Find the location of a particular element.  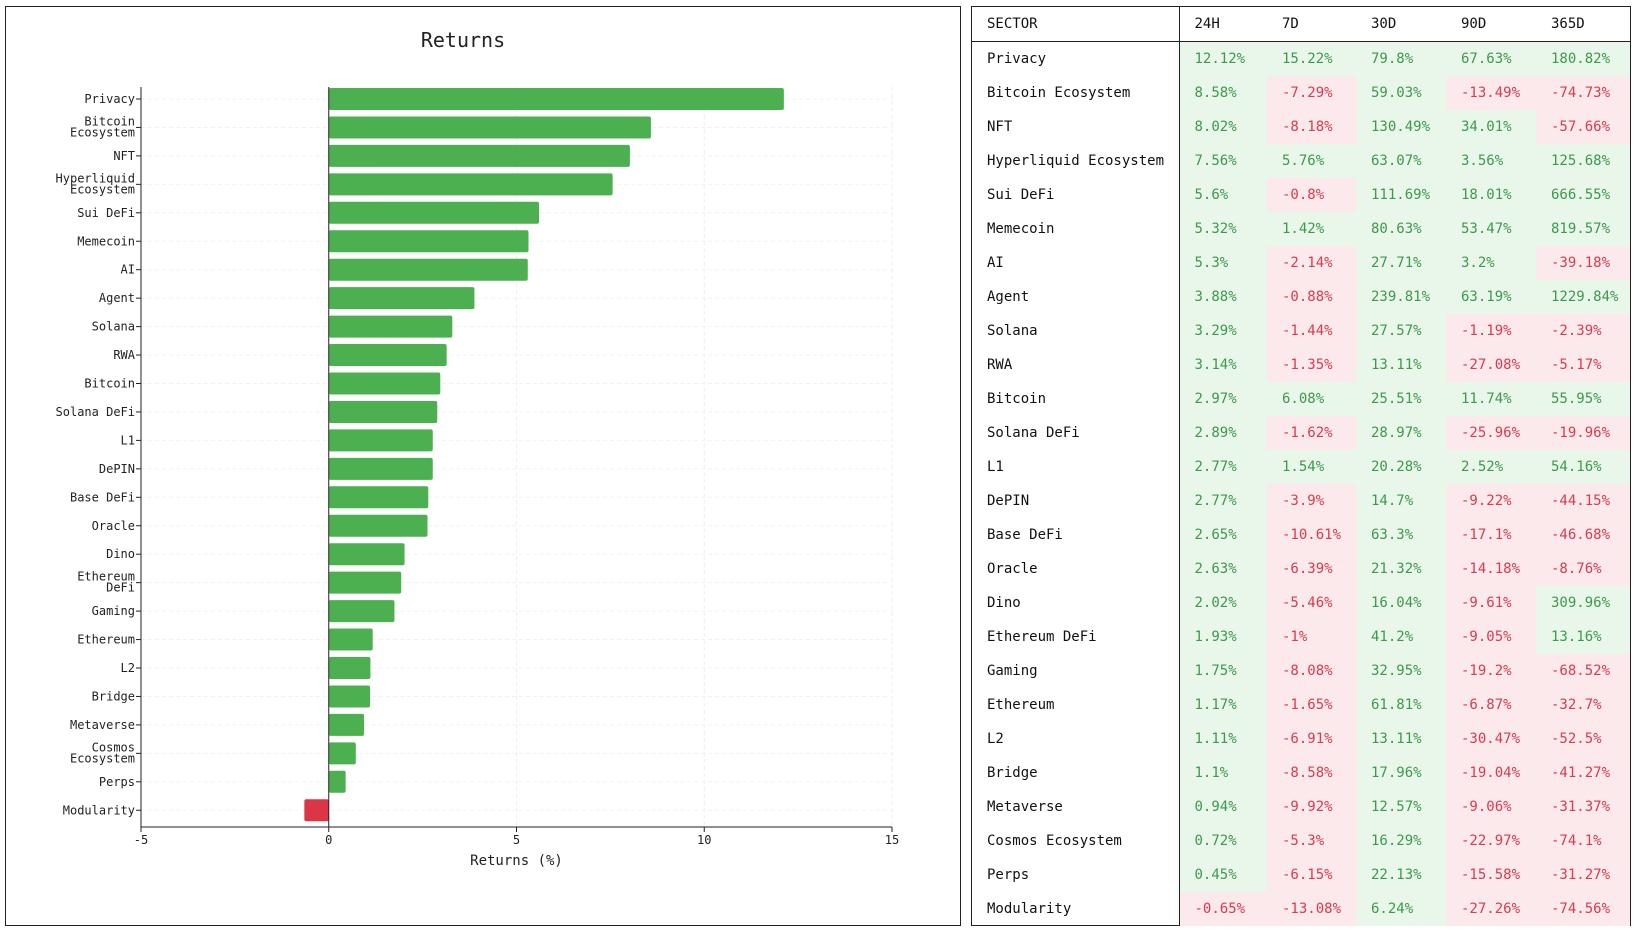

y-tick-label: Memecoin is located at coordinates (106, 241).